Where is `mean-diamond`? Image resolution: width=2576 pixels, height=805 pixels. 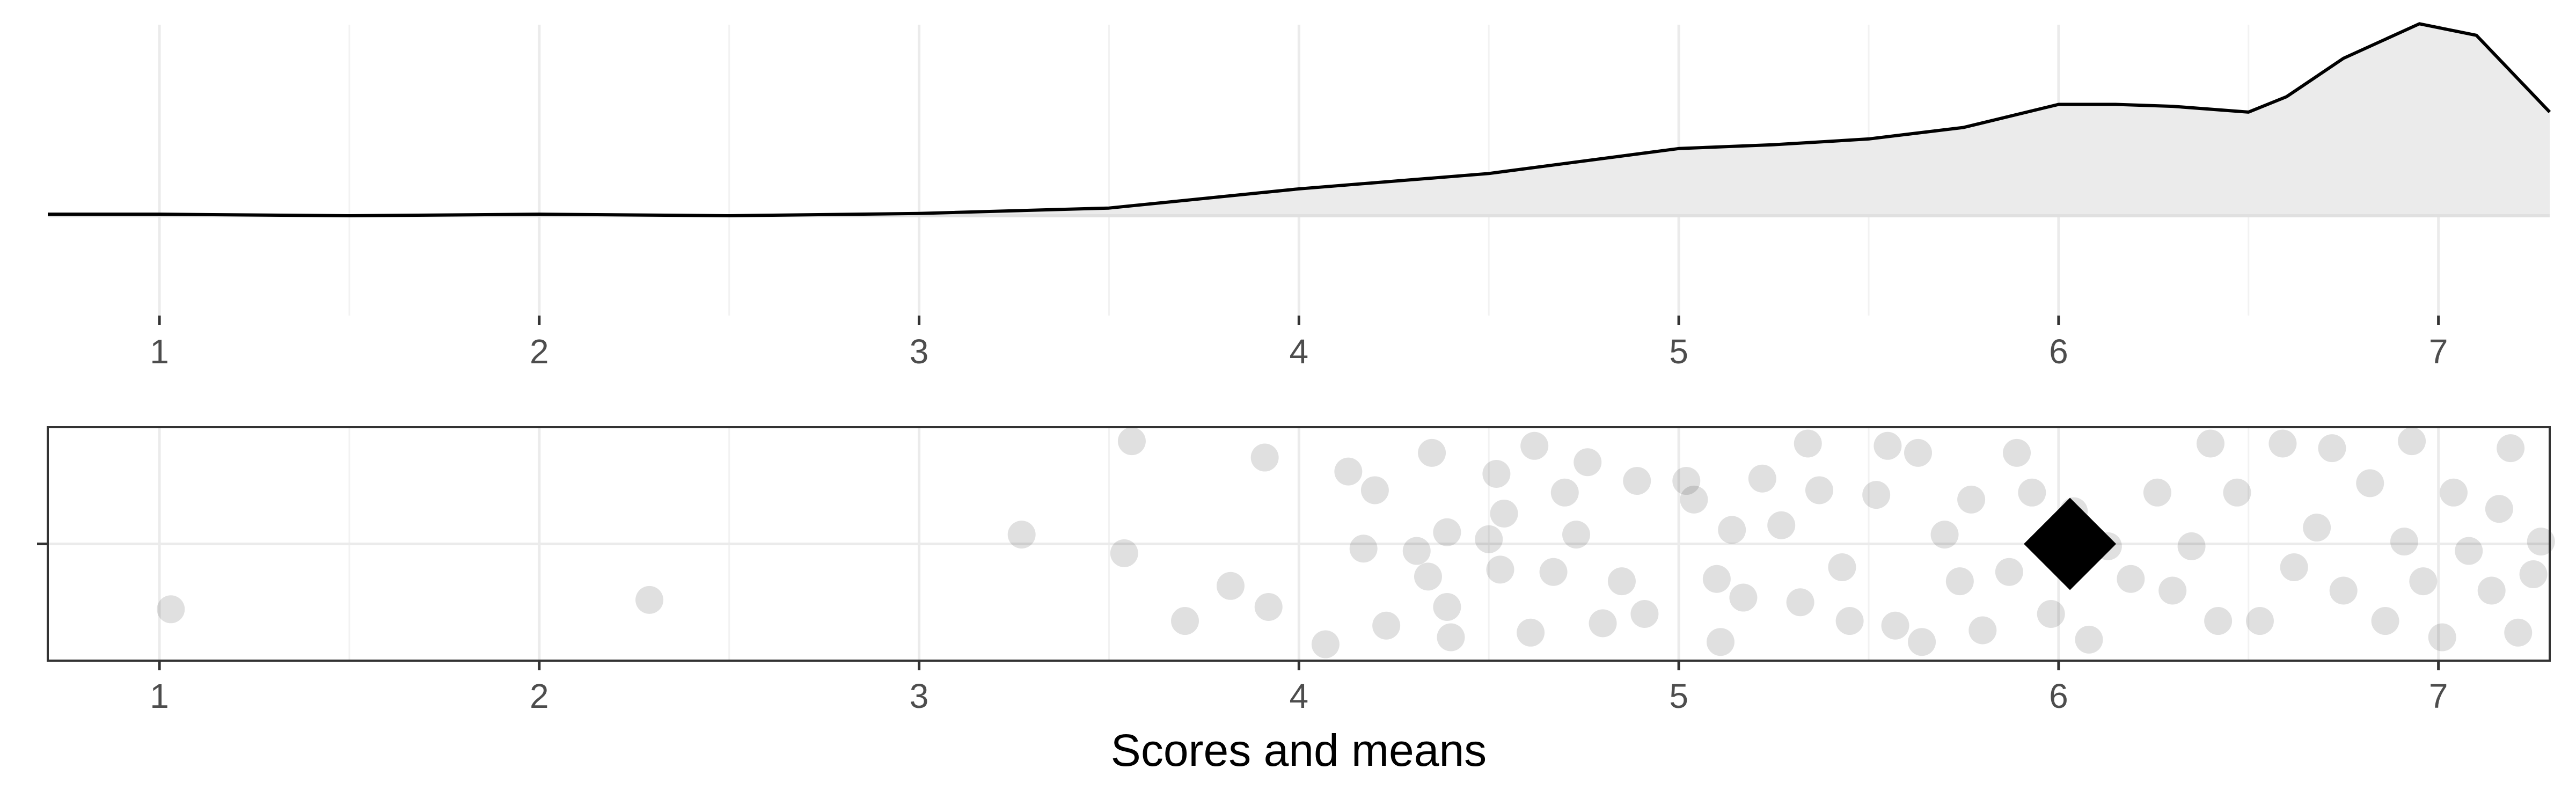
mean-diamond is located at coordinates (2070, 543).